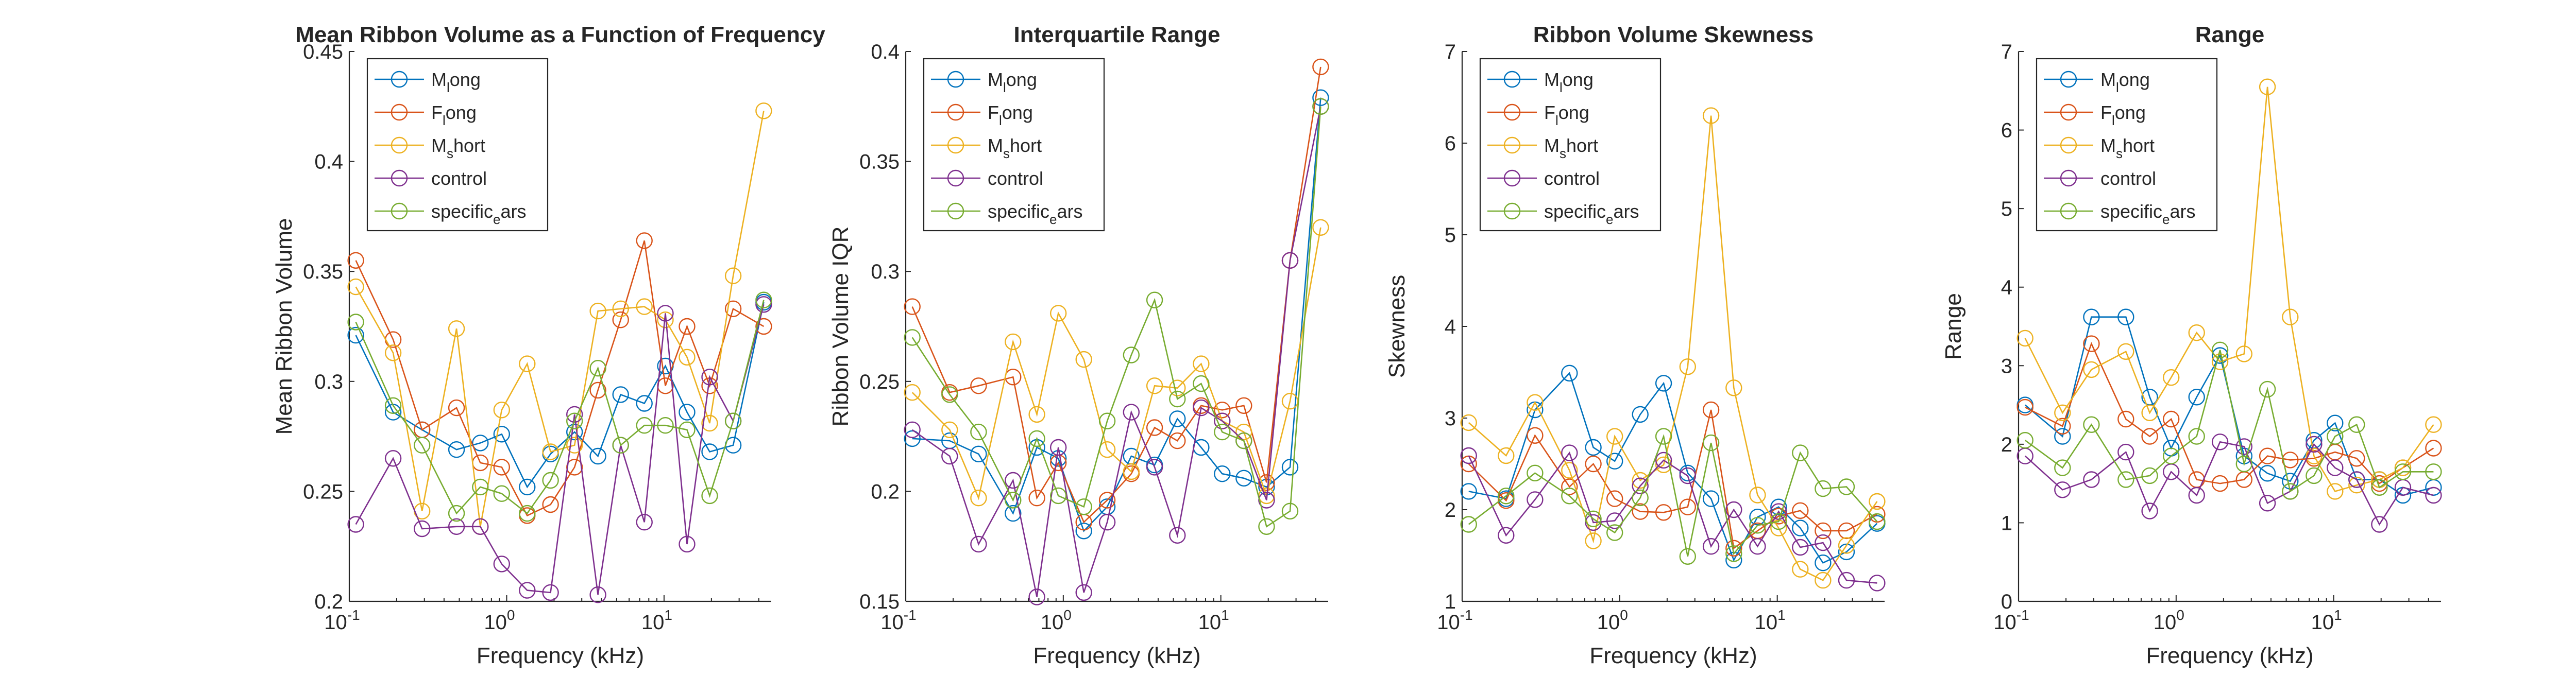  Describe the element at coordinates (2131, 211) in the screenshot. I see `legend-text-base: specific` at that location.